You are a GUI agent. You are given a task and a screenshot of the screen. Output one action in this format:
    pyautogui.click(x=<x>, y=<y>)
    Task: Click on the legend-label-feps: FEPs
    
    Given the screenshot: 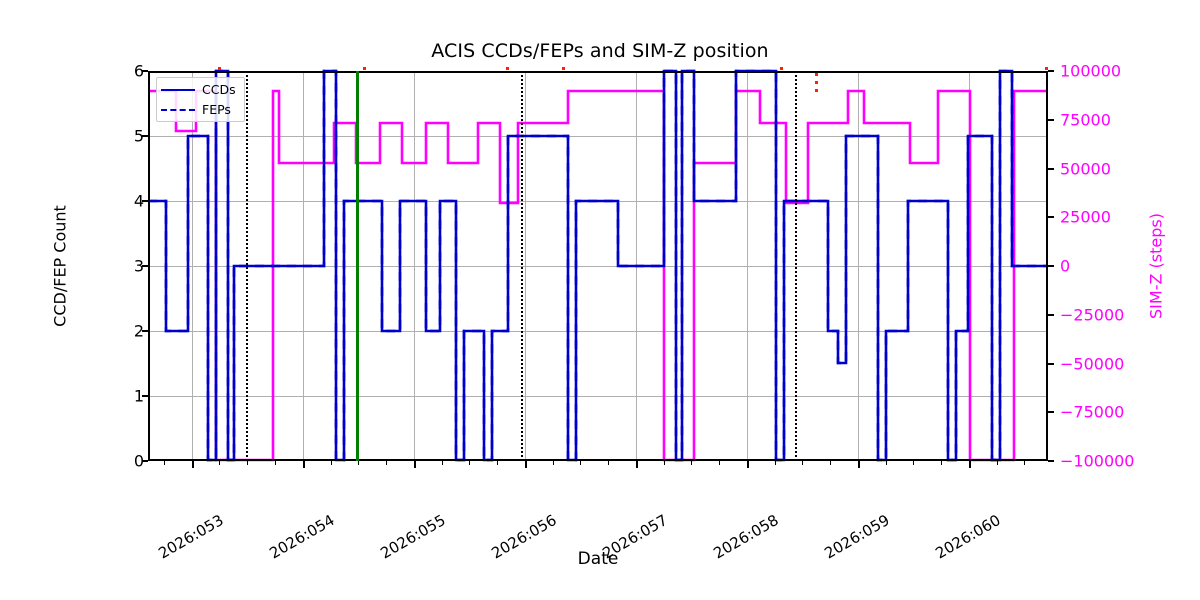 What is the action you would take?
    pyautogui.click(x=216, y=109)
    